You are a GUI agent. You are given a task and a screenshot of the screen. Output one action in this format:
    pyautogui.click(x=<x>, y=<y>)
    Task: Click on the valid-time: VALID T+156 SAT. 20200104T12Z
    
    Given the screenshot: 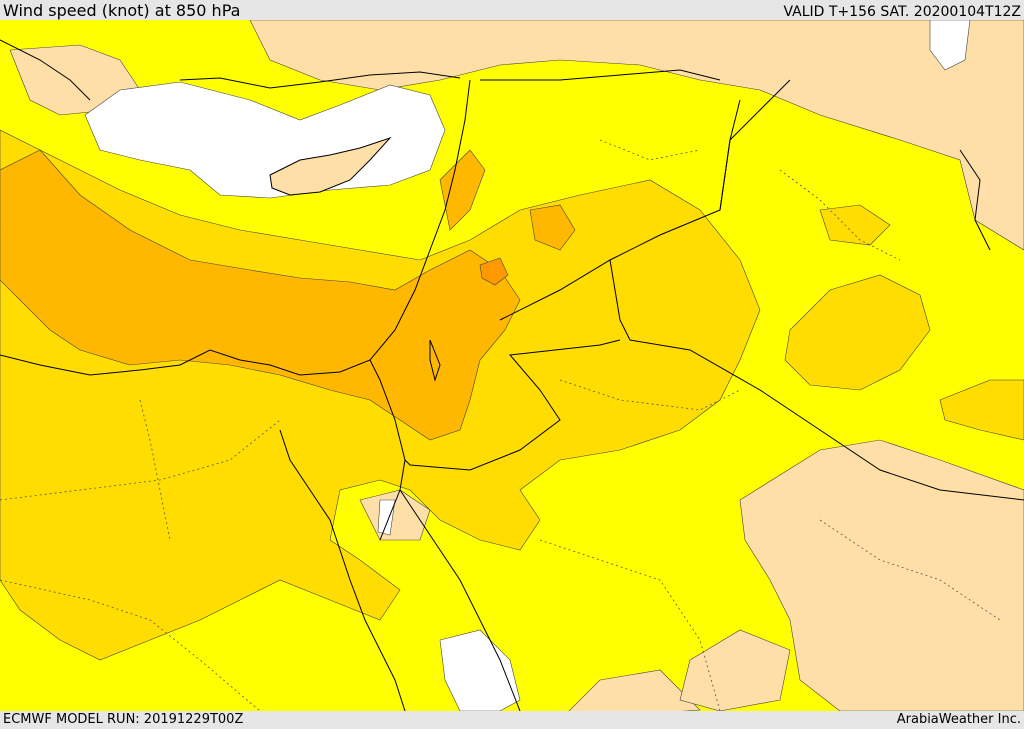 What is the action you would take?
    pyautogui.click(x=902, y=12)
    